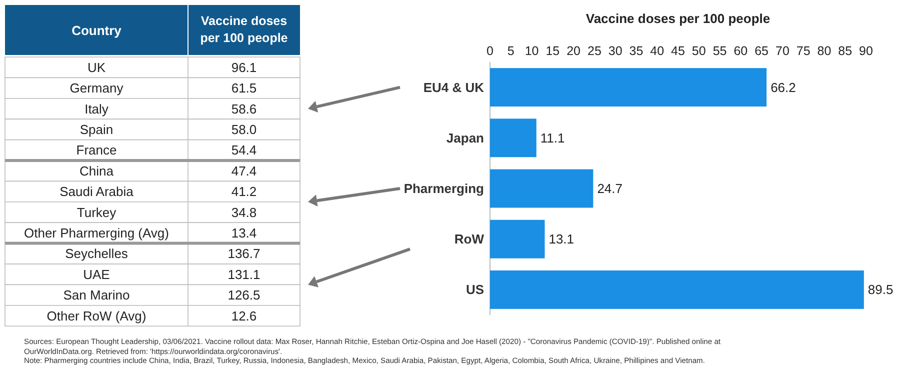 This screenshot has width=900, height=387. What do you see at coordinates (97, 88) in the screenshot?
I see `category-label: Germany` at bounding box center [97, 88].